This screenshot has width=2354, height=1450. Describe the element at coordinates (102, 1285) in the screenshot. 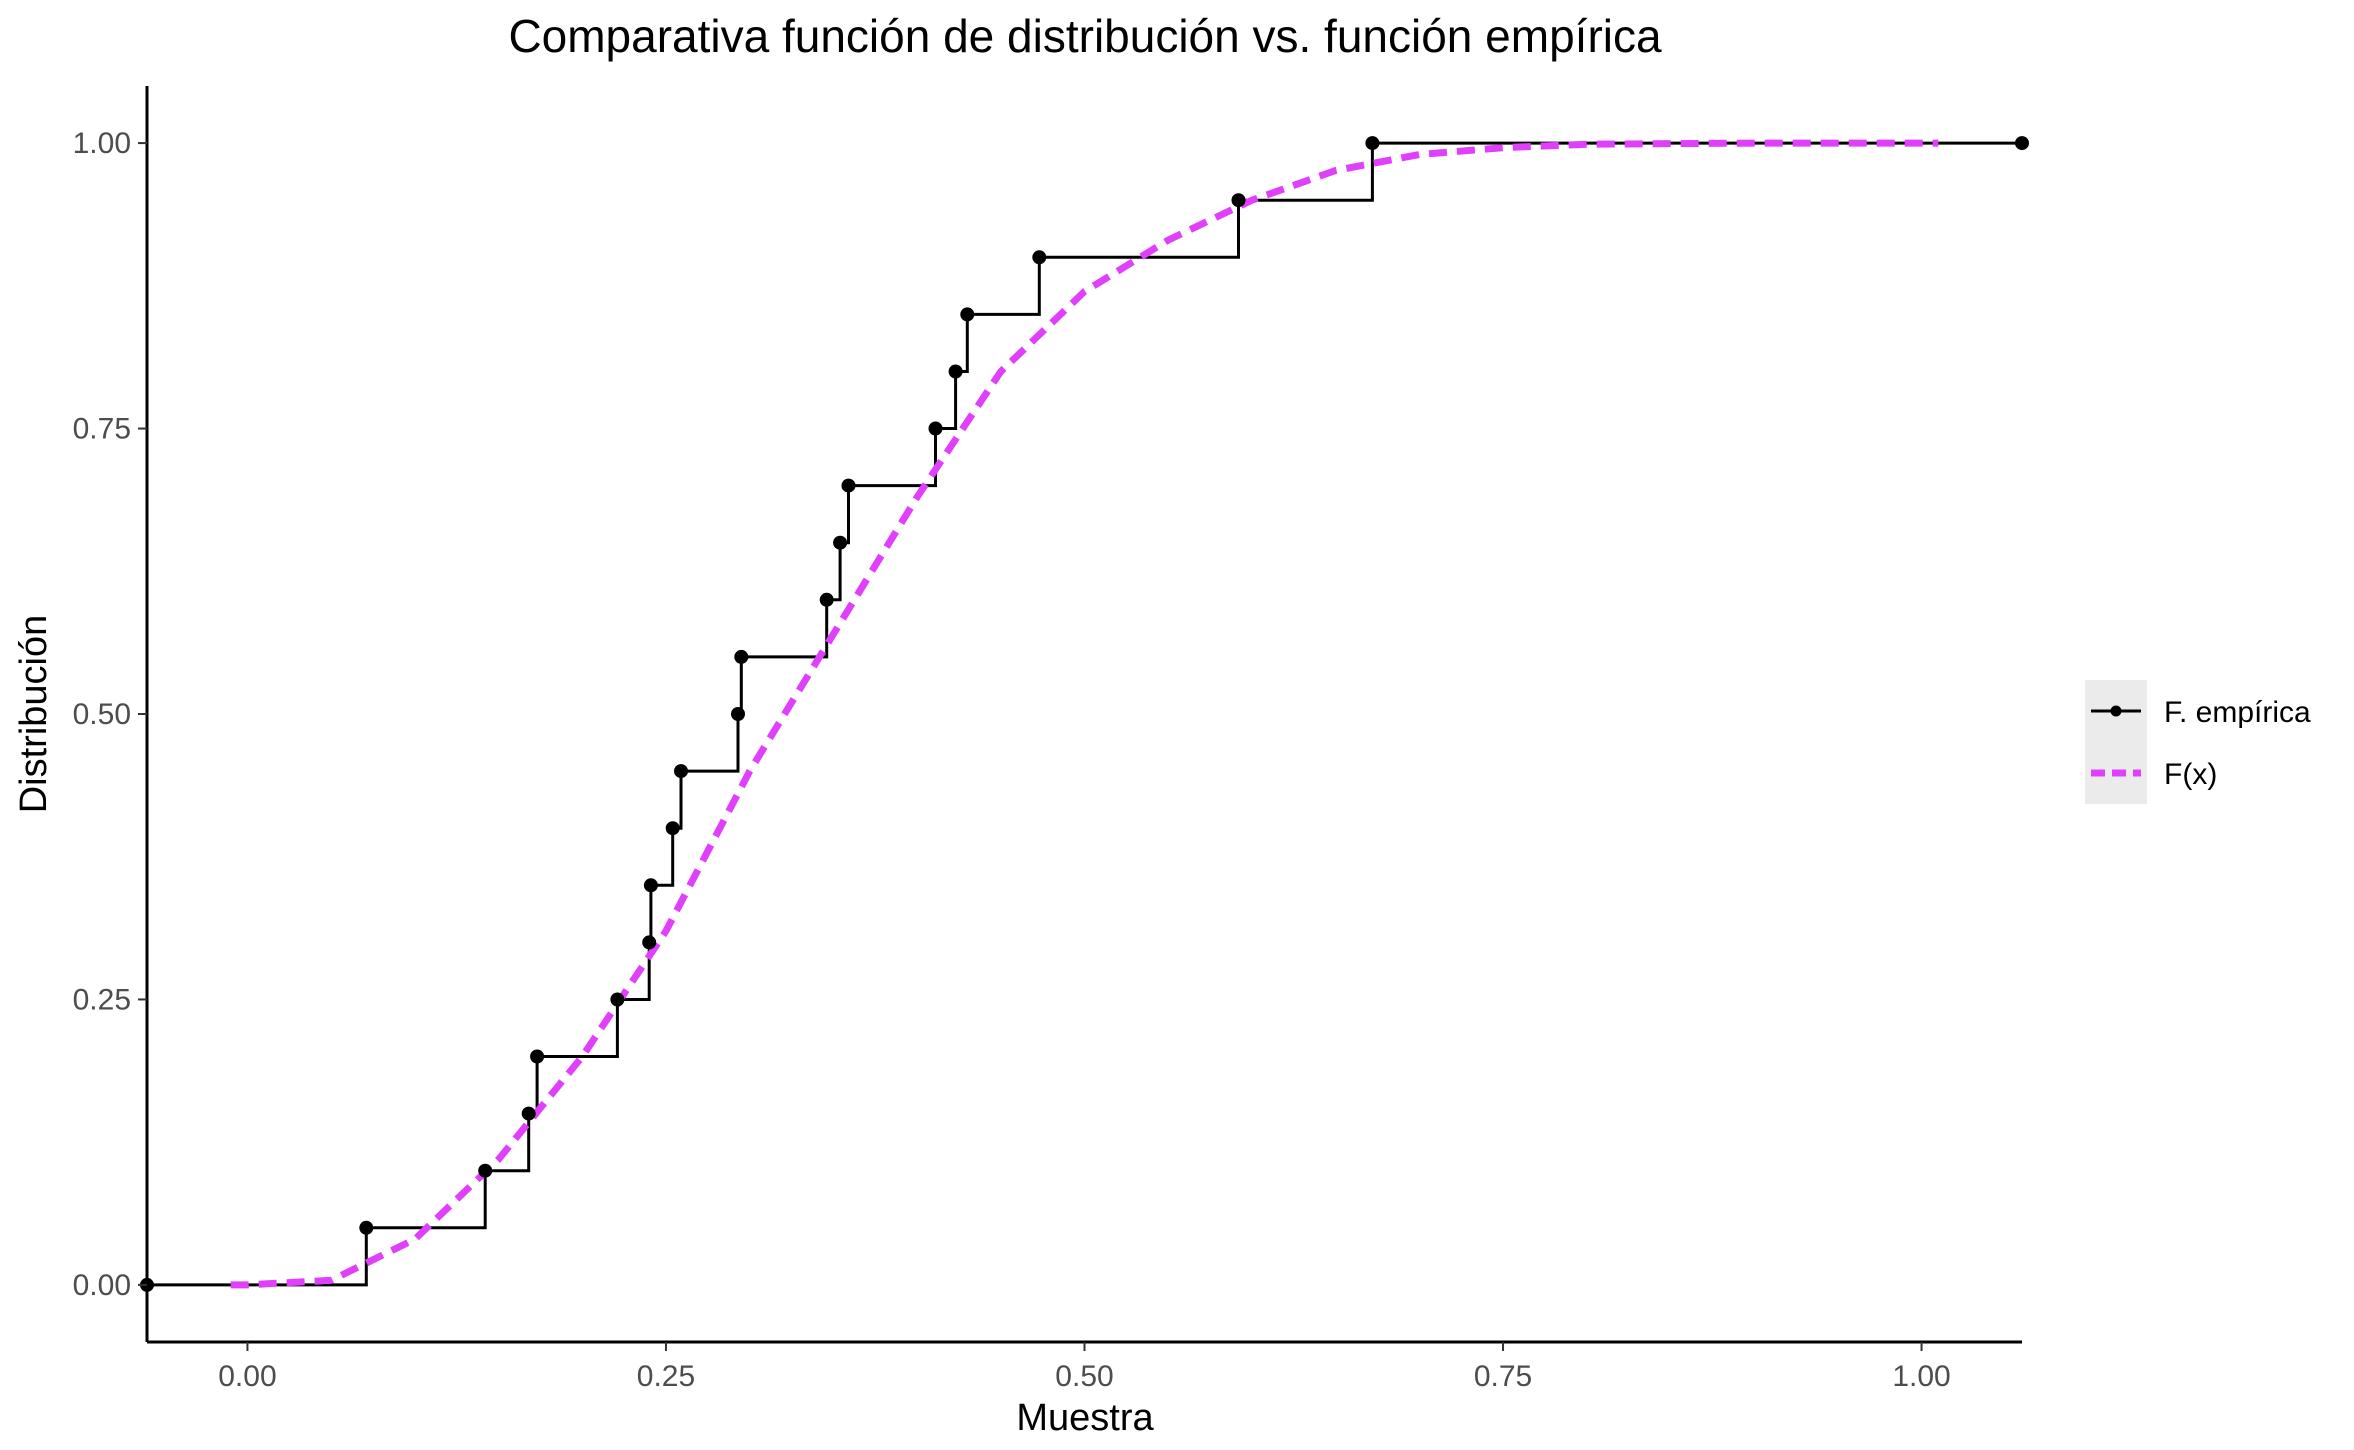

I see `y-tick-label: 0.00` at that location.